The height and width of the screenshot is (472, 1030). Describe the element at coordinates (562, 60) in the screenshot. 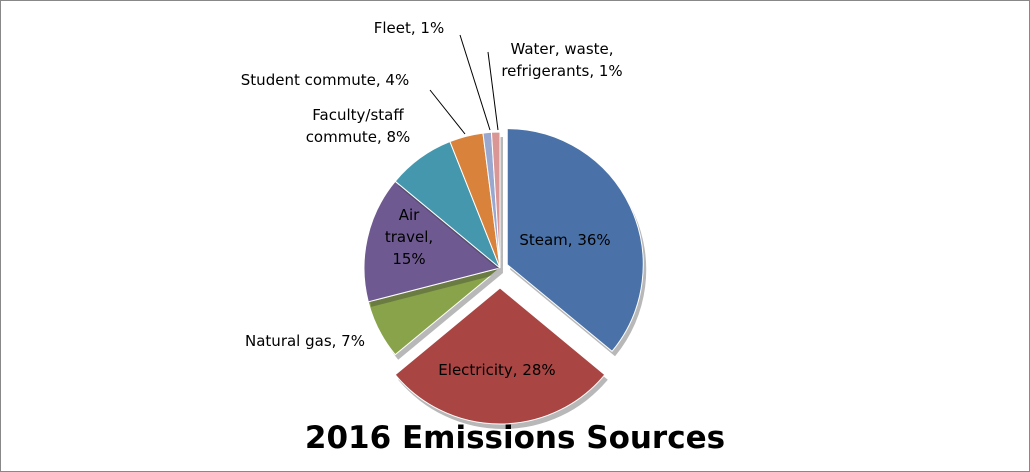

I see `data-label: Water, waste, refrigerants, 1%` at that location.